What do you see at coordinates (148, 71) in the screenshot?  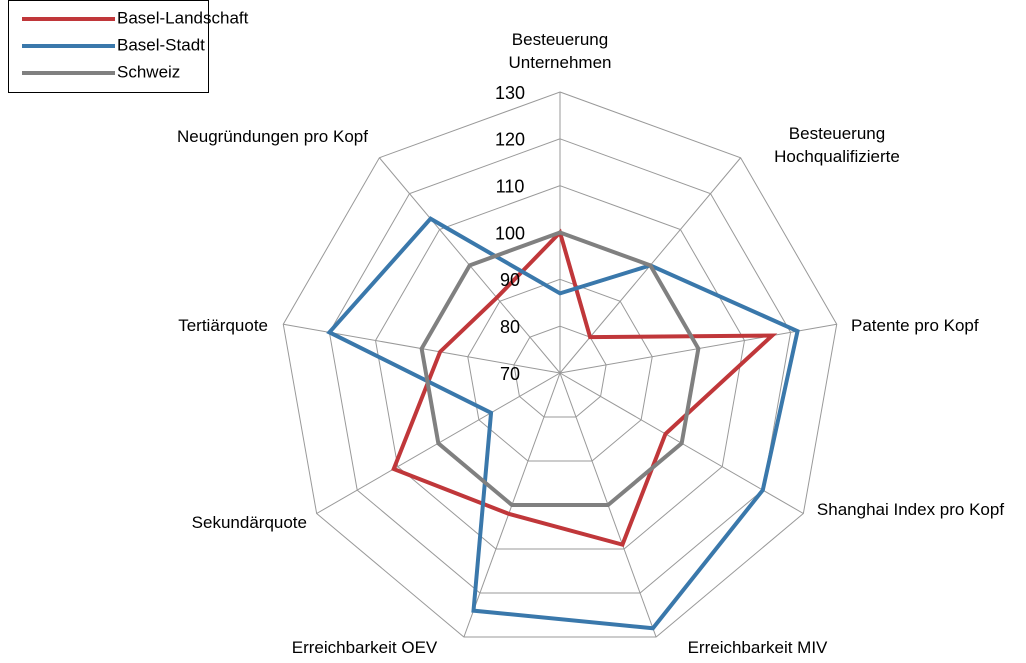 I see `legend-label: Schweiz` at bounding box center [148, 71].